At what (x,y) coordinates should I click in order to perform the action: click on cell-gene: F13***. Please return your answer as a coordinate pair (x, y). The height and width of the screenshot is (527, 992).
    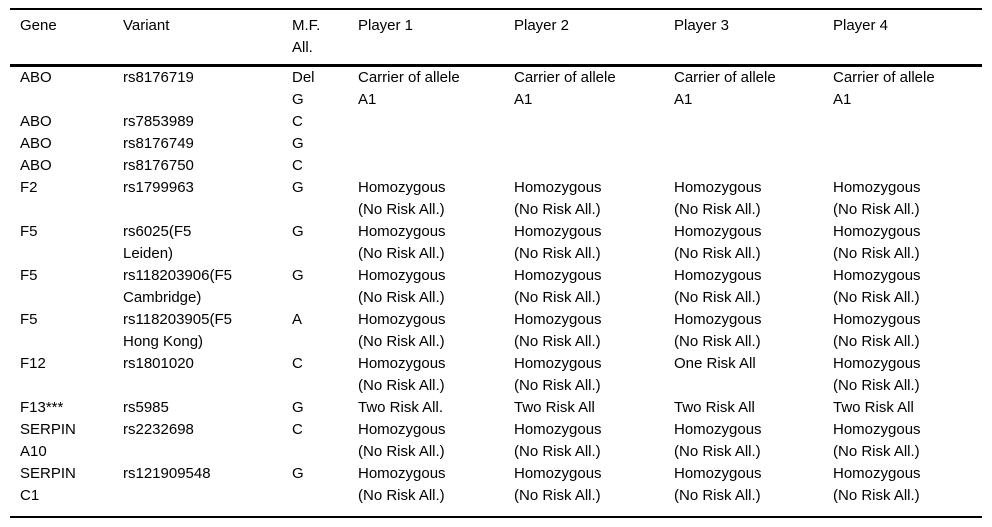
    Looking at the image, I should click on (42, 407).